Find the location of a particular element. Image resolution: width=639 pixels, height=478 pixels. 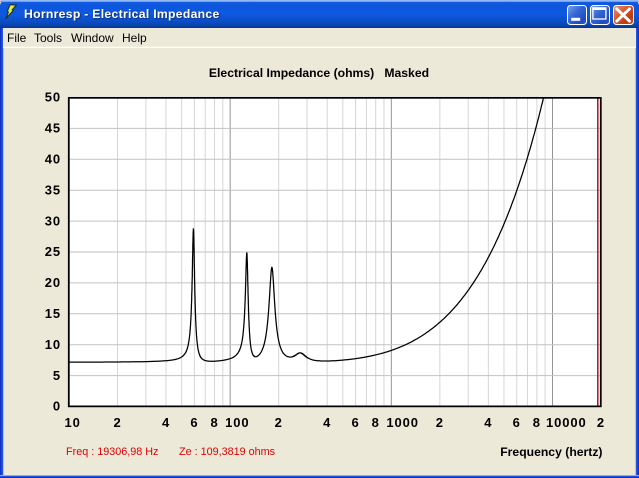

svg-text: 15 is located at coordinates (53, 313).